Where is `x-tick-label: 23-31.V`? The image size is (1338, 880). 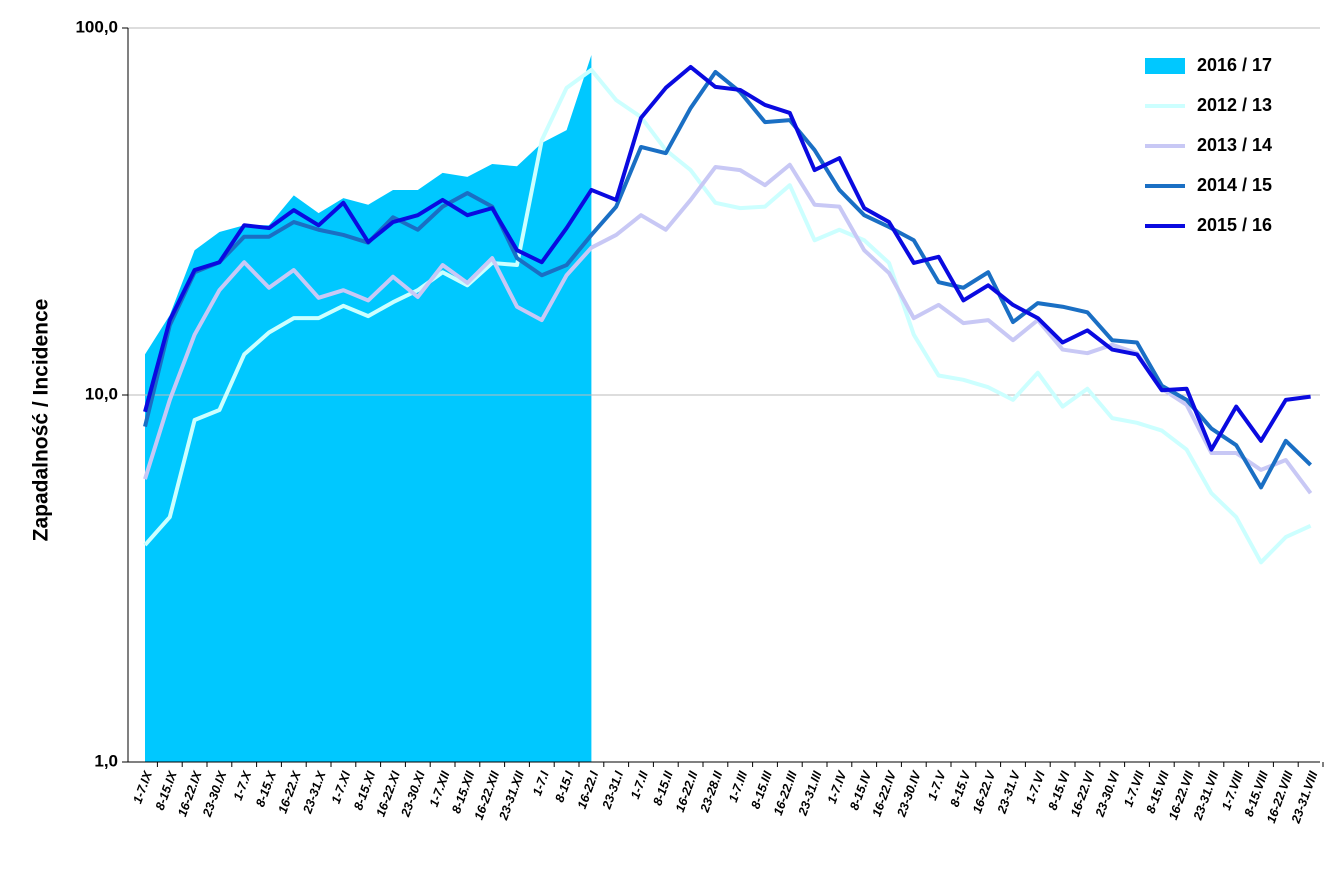 x-tick-label: 23-31.V is located at coordinates (1008, 792).